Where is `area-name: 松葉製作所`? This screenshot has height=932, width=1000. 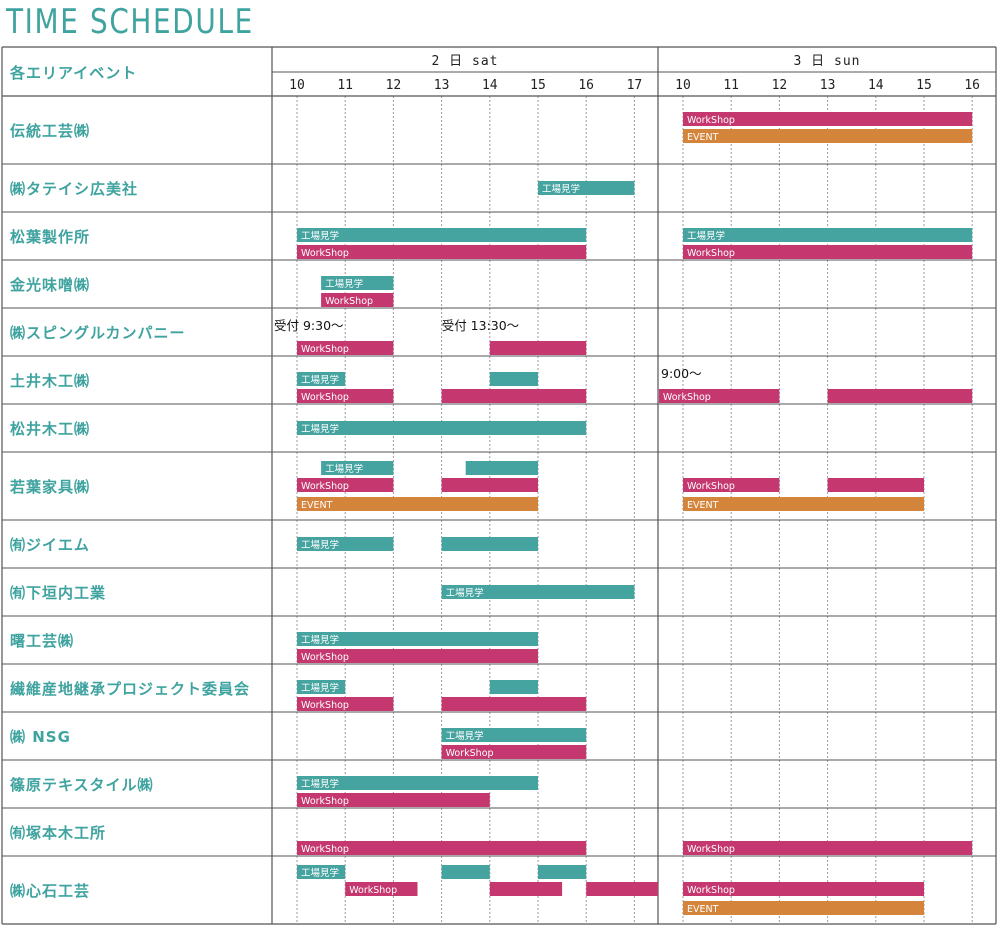
area-name: 松葉製作所 is located at coordinates (50, 237).